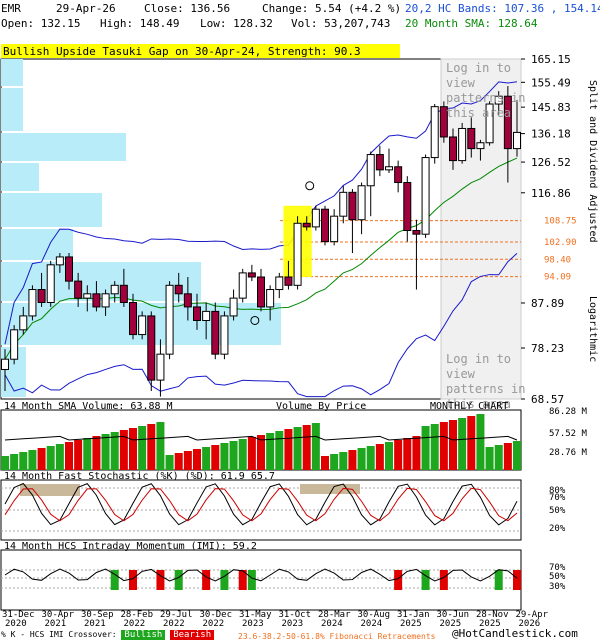 The width and height of the screenshot is (600, 643). Describe the element at coordinates (135, 624) in the screenshot. I see `x-tick-year: 2022` at that location.